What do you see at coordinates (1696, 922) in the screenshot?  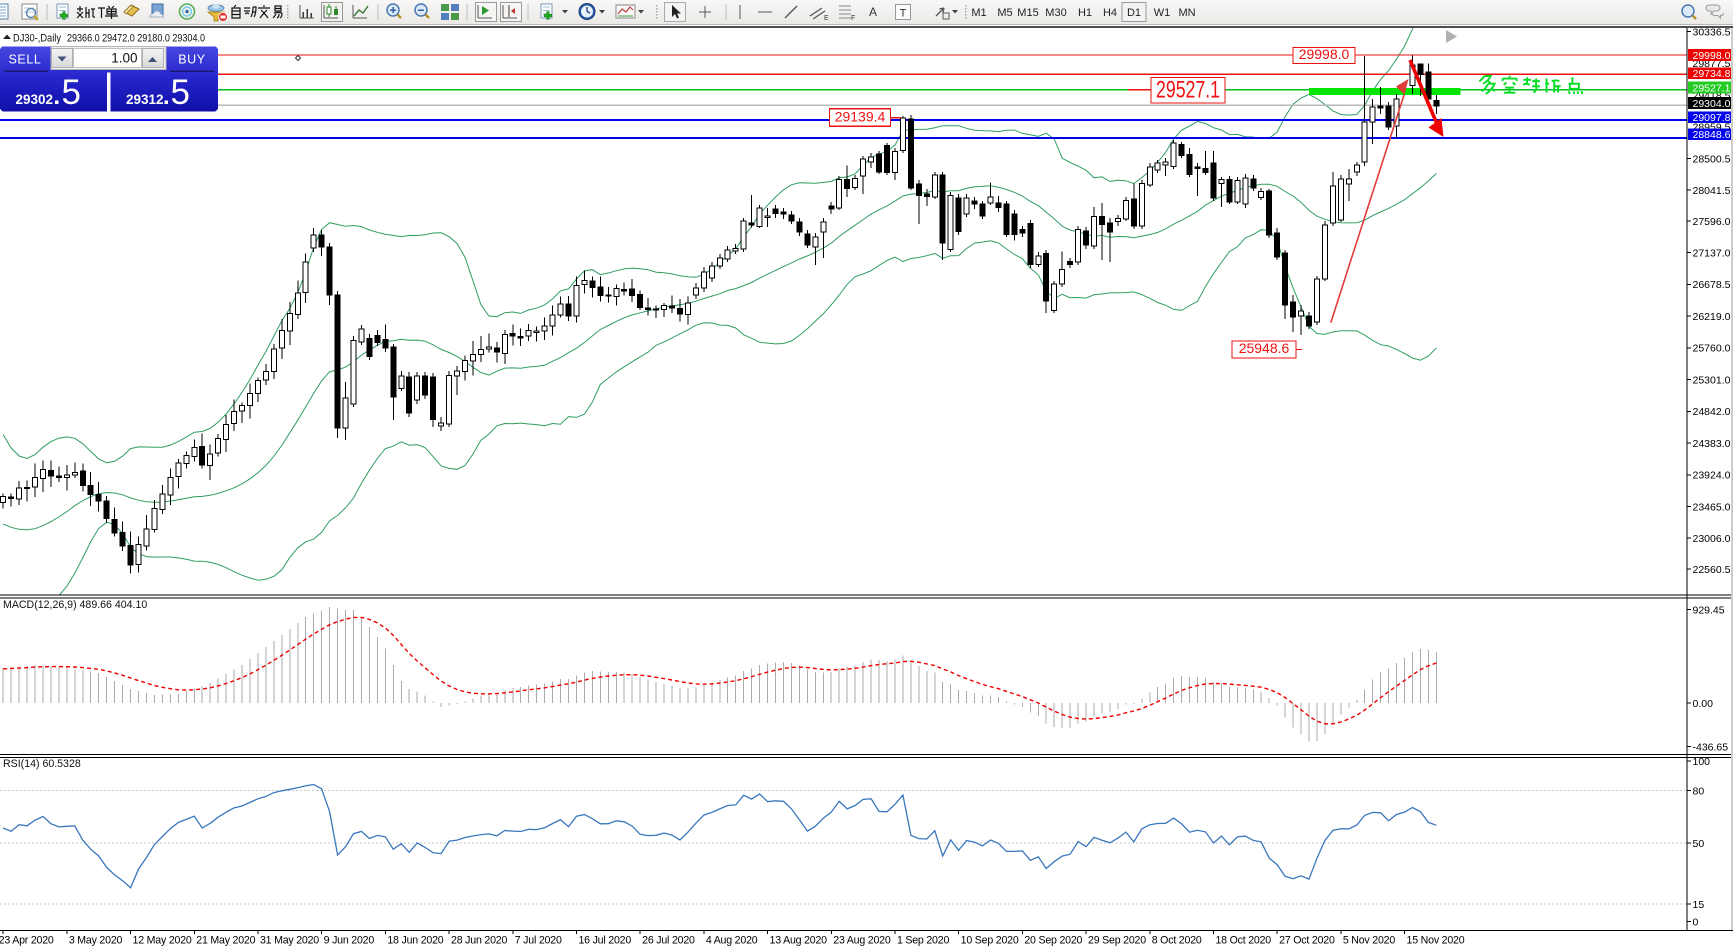 I see `svg-text: 0` at bounding box center [1696, 922].